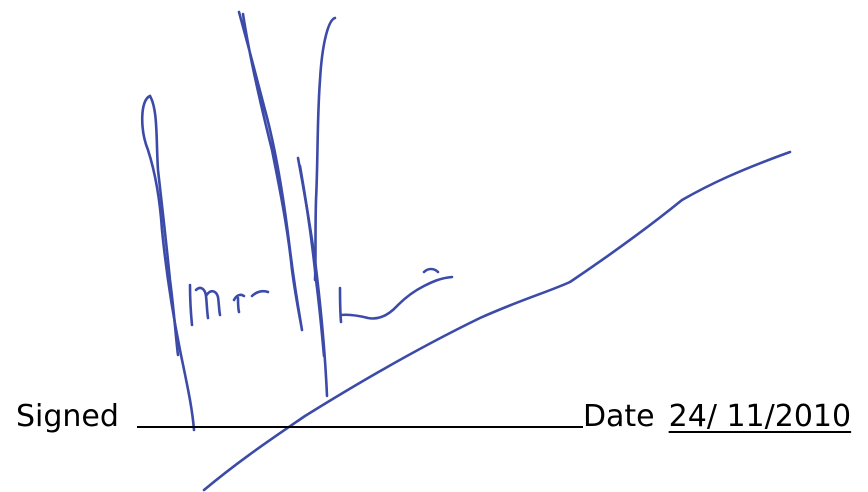 The image size is (868, 492). Describe the element at coordinates (433, 410) in the screenshot. I see `signed-row: Signed Date 24/ 11/2010` at that location.